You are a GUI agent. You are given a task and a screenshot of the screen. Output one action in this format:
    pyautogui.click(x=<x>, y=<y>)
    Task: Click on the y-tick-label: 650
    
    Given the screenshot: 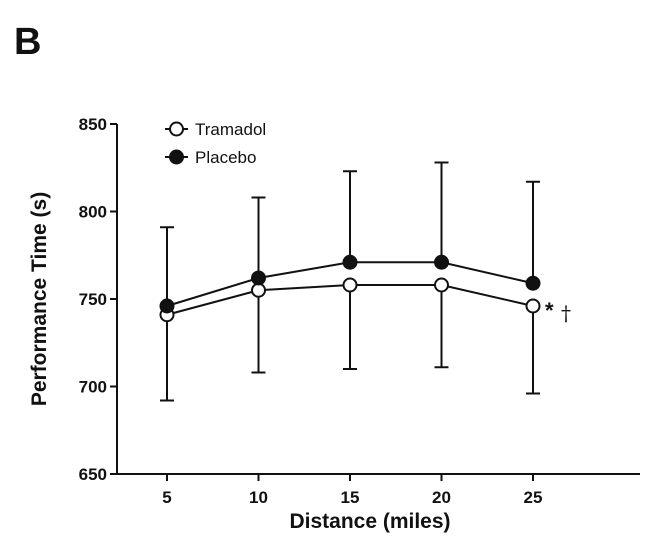 What is the action you would take?
    pyautogui.click(x=93, y=474)
    